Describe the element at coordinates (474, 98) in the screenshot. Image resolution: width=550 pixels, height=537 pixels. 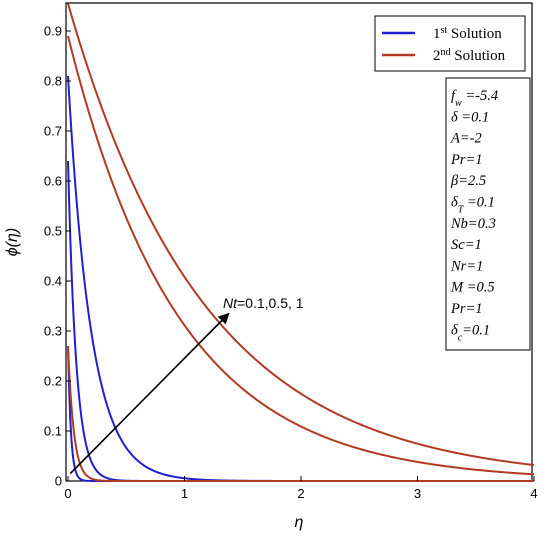
I see `parameter-line: fw =-5.4` at that location.